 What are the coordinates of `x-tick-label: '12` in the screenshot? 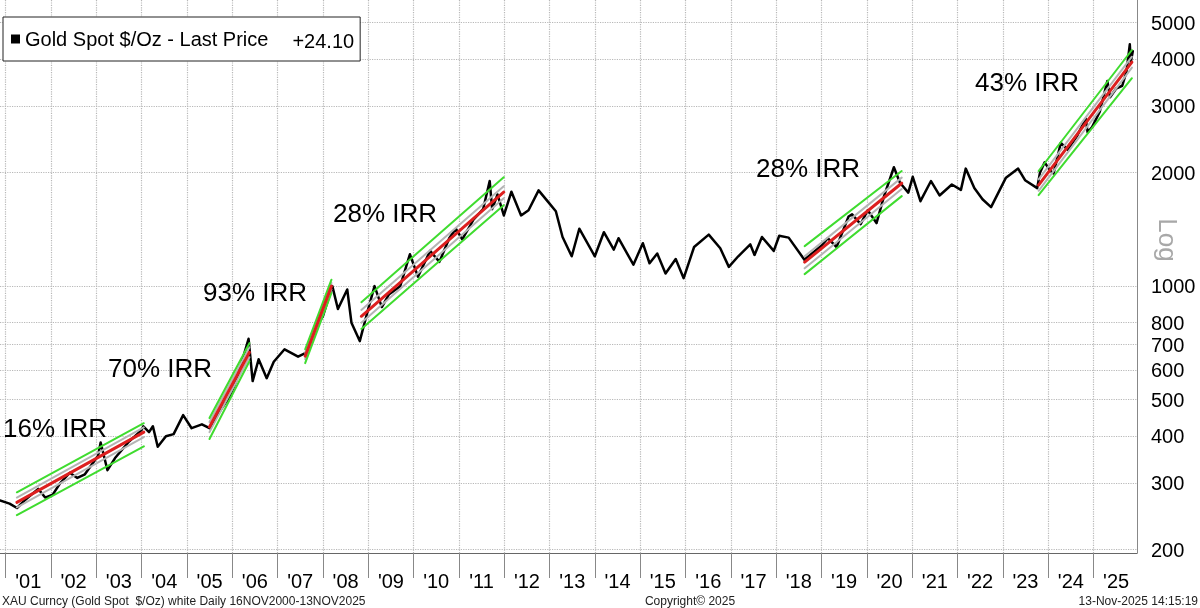 It's located at (526, 581).